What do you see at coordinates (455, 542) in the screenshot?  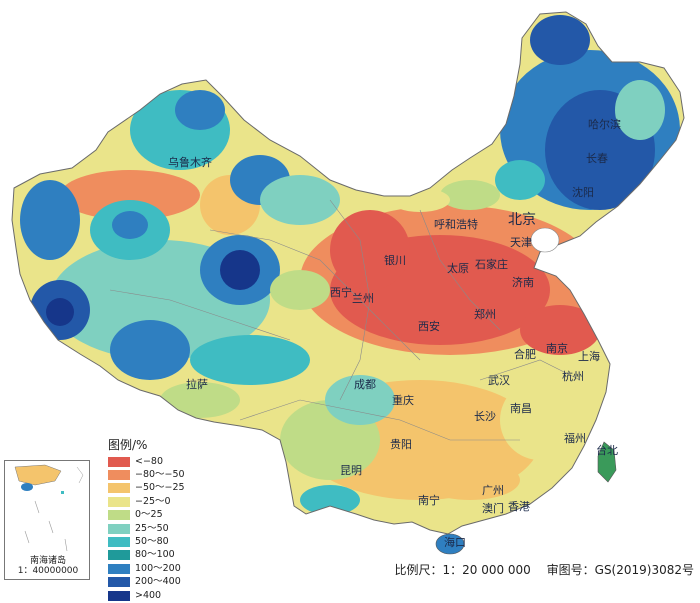 I see `city-label-haikou: 海口` at bounding box center [455, 542].